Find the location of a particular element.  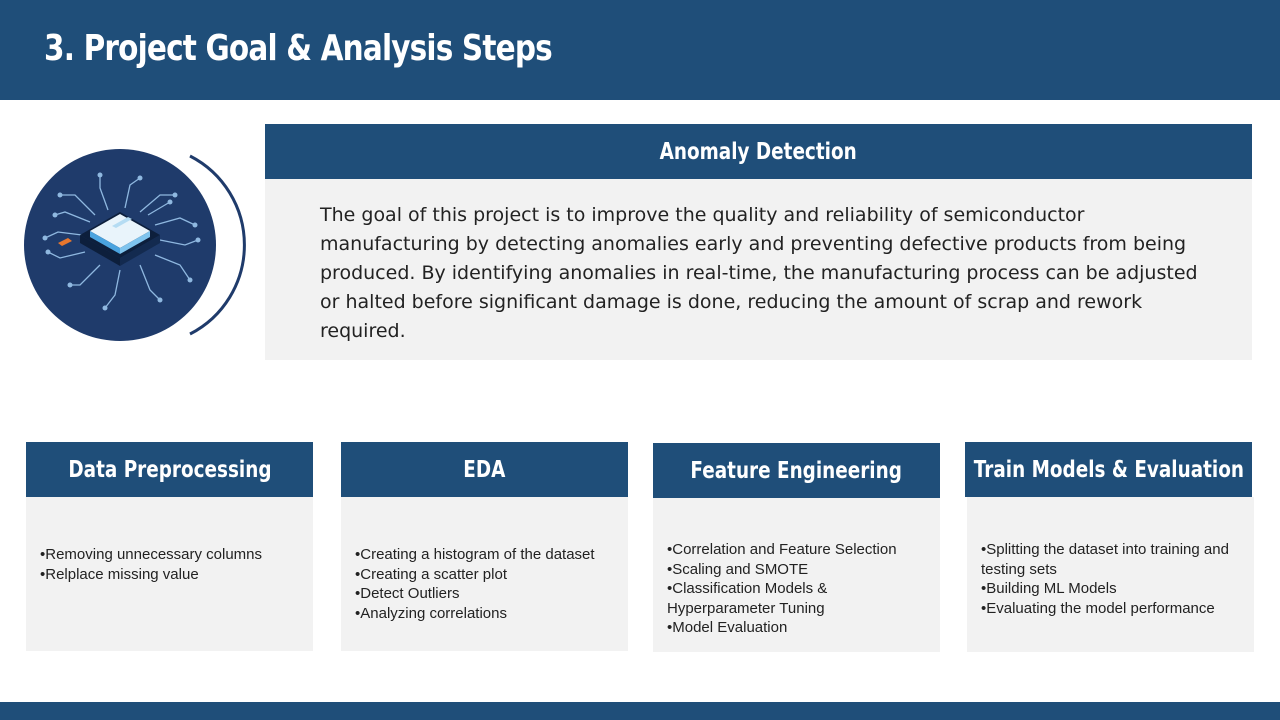

step-list-item: •Correlation and Feature Selection is located at coordinates (782, 549).